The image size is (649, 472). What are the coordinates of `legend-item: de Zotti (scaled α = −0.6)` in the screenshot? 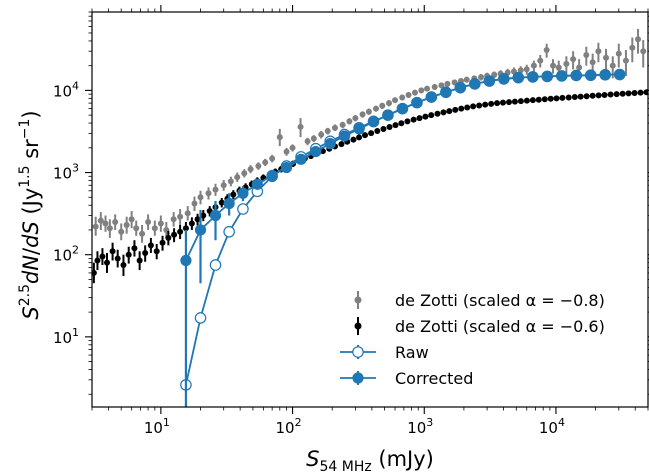 It's located at (479, 326).